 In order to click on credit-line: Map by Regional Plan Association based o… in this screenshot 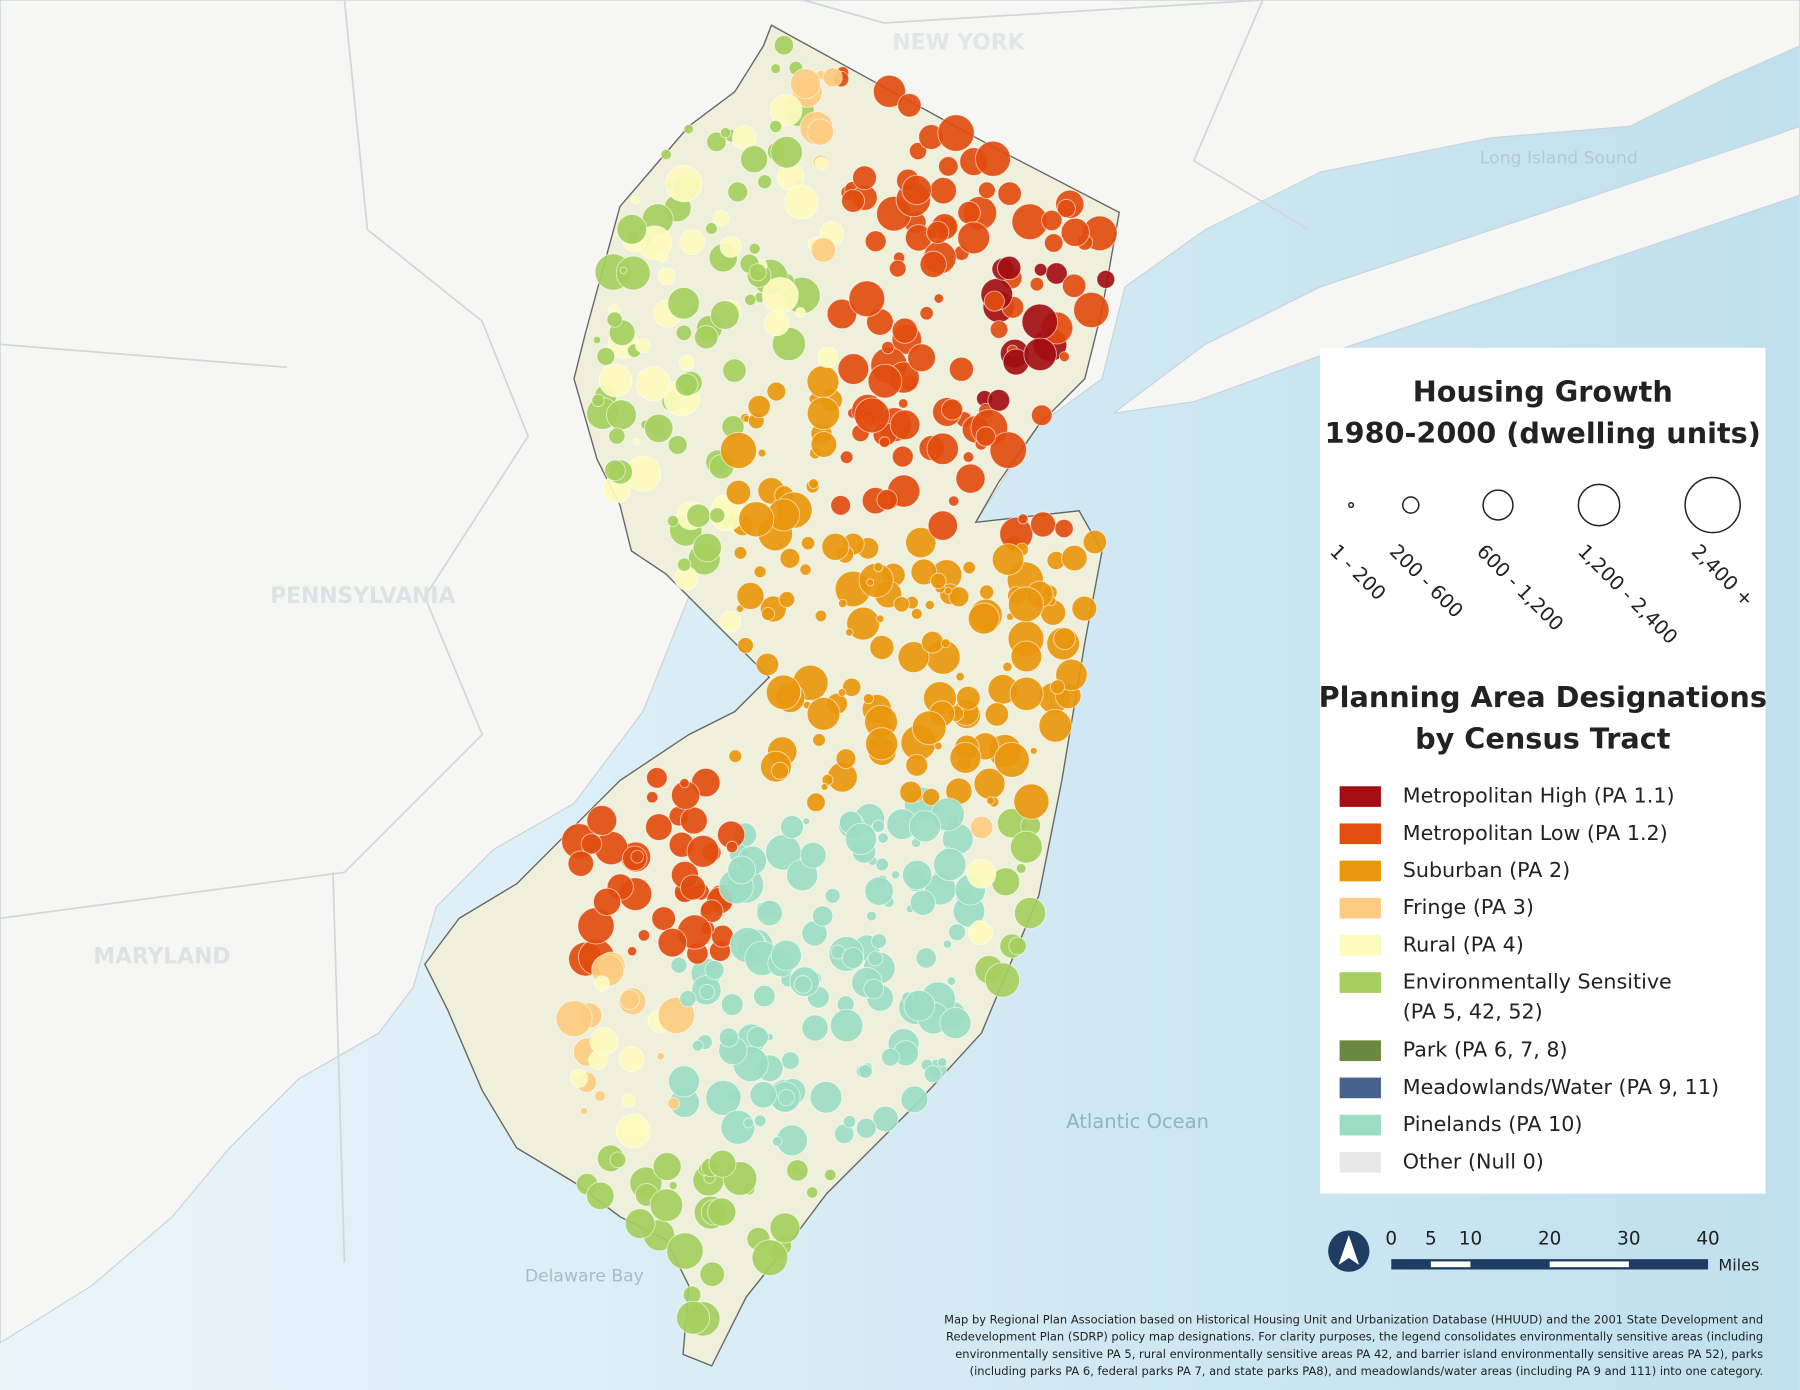, I will do `click(1353, 1319)`.